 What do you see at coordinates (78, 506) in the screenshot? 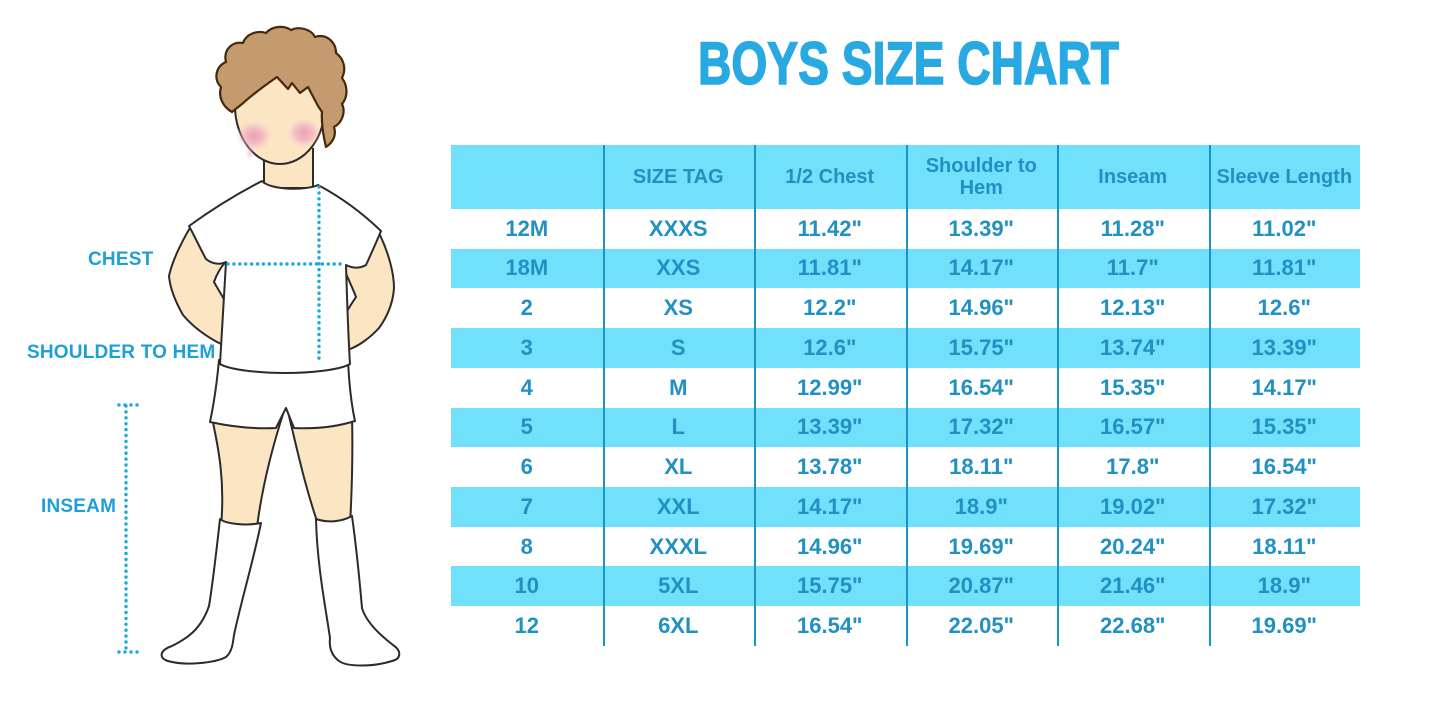
I see `svg-text: INSEAM` at bounding box center [78, 506].